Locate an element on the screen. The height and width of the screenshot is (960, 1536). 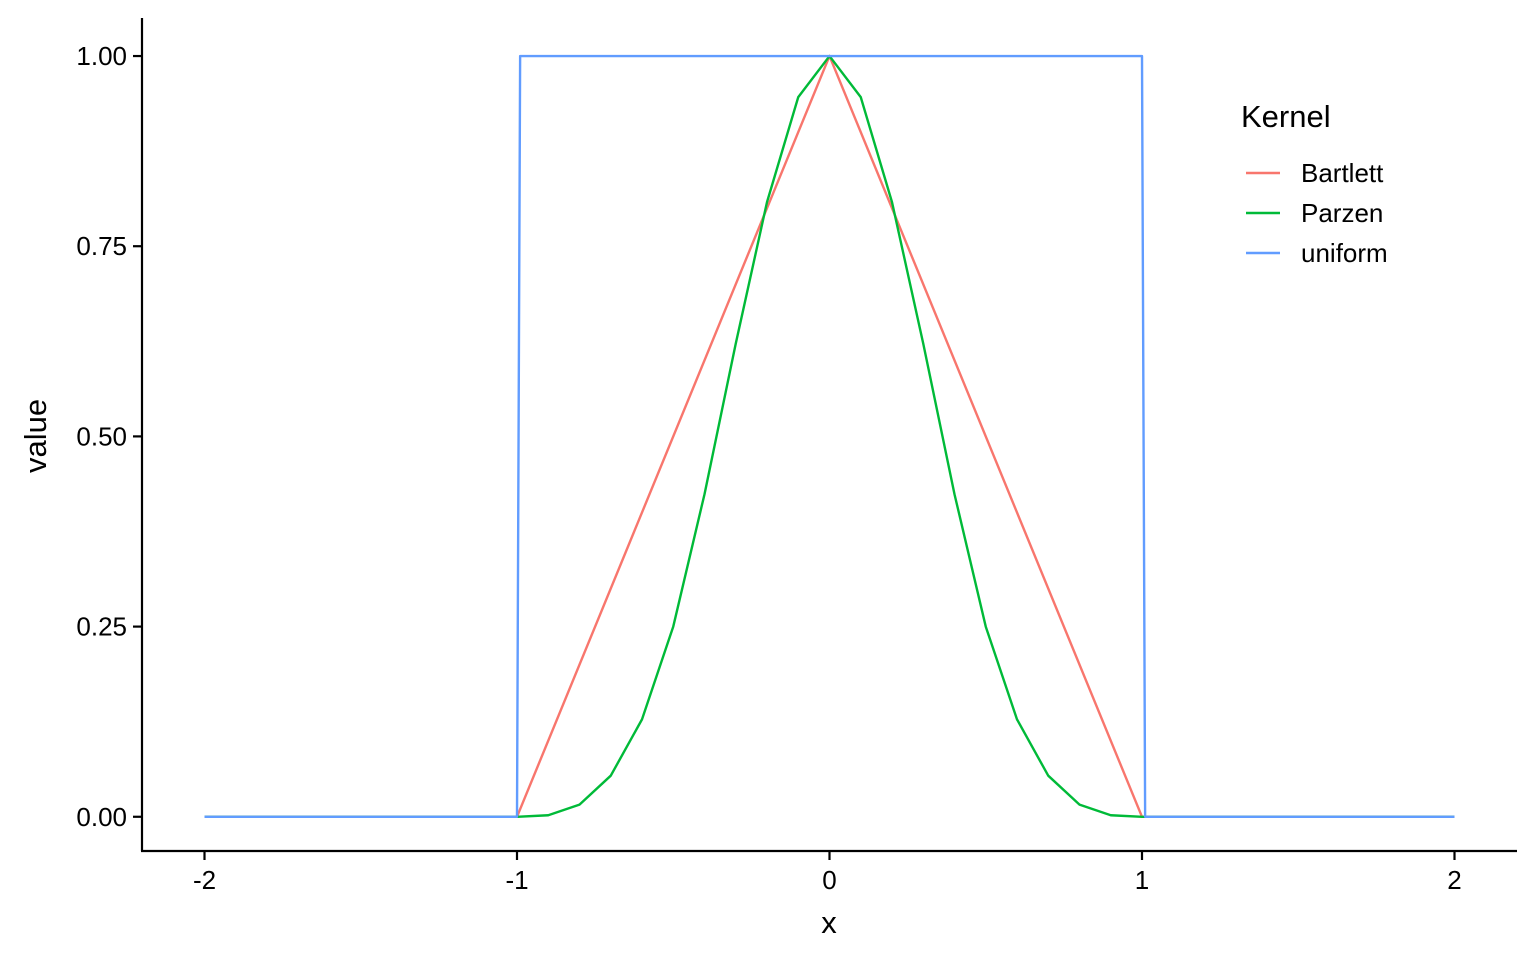
legend-label-parzen: Parzen is located at coordinates (1342, 213).